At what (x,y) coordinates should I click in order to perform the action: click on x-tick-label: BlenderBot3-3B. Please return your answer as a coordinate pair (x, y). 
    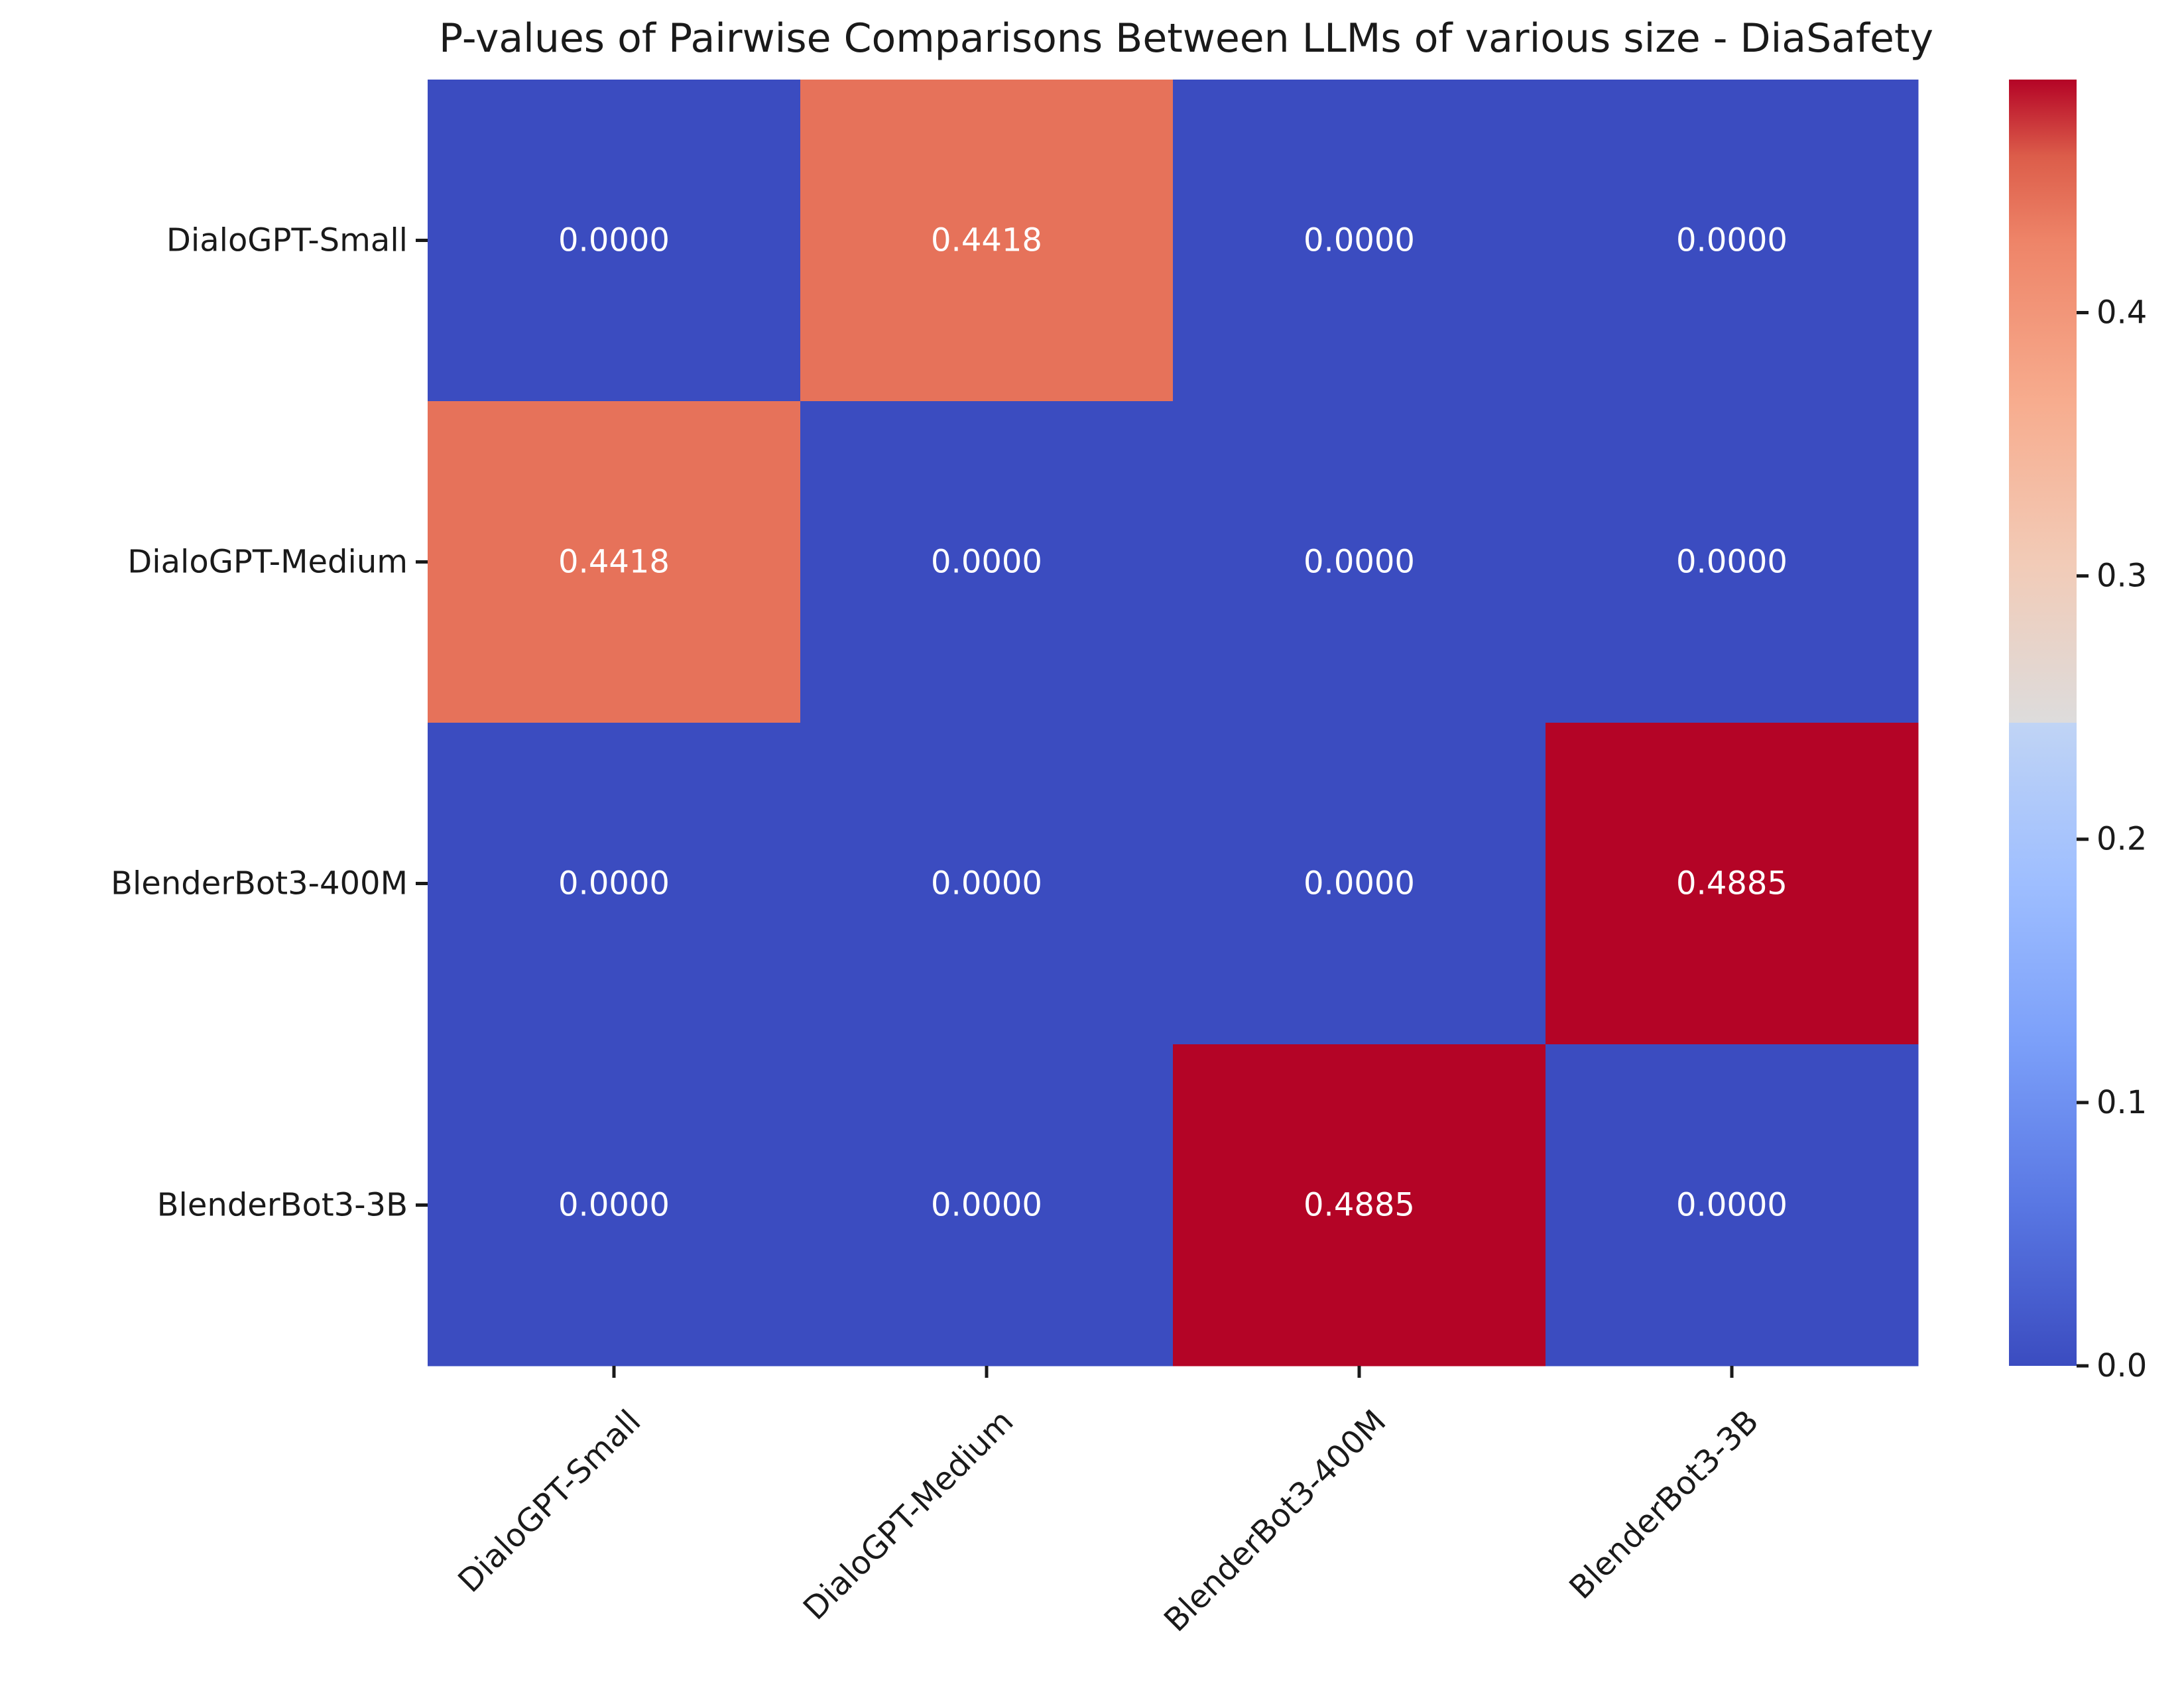
    Looking at the image, I should click on (1664, 1505).